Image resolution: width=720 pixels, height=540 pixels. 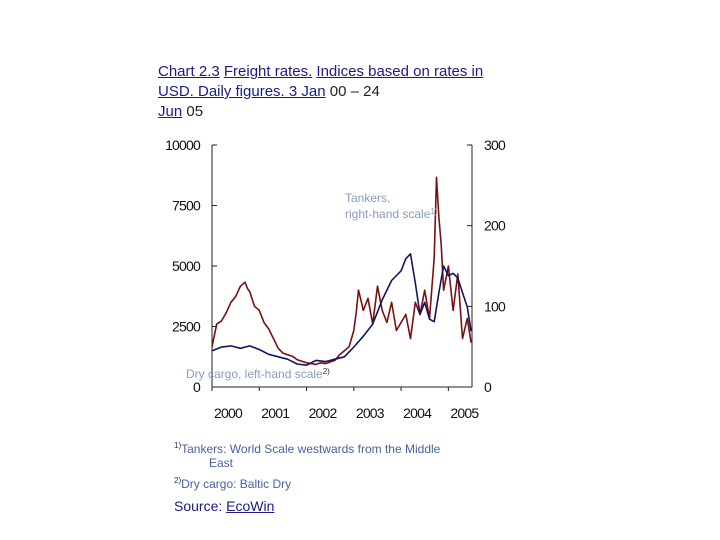 What do you see at coordinates (183, 145) in the screenshot?
I see `left-tick-label-4: 10000` at bounding box center [183, 145].